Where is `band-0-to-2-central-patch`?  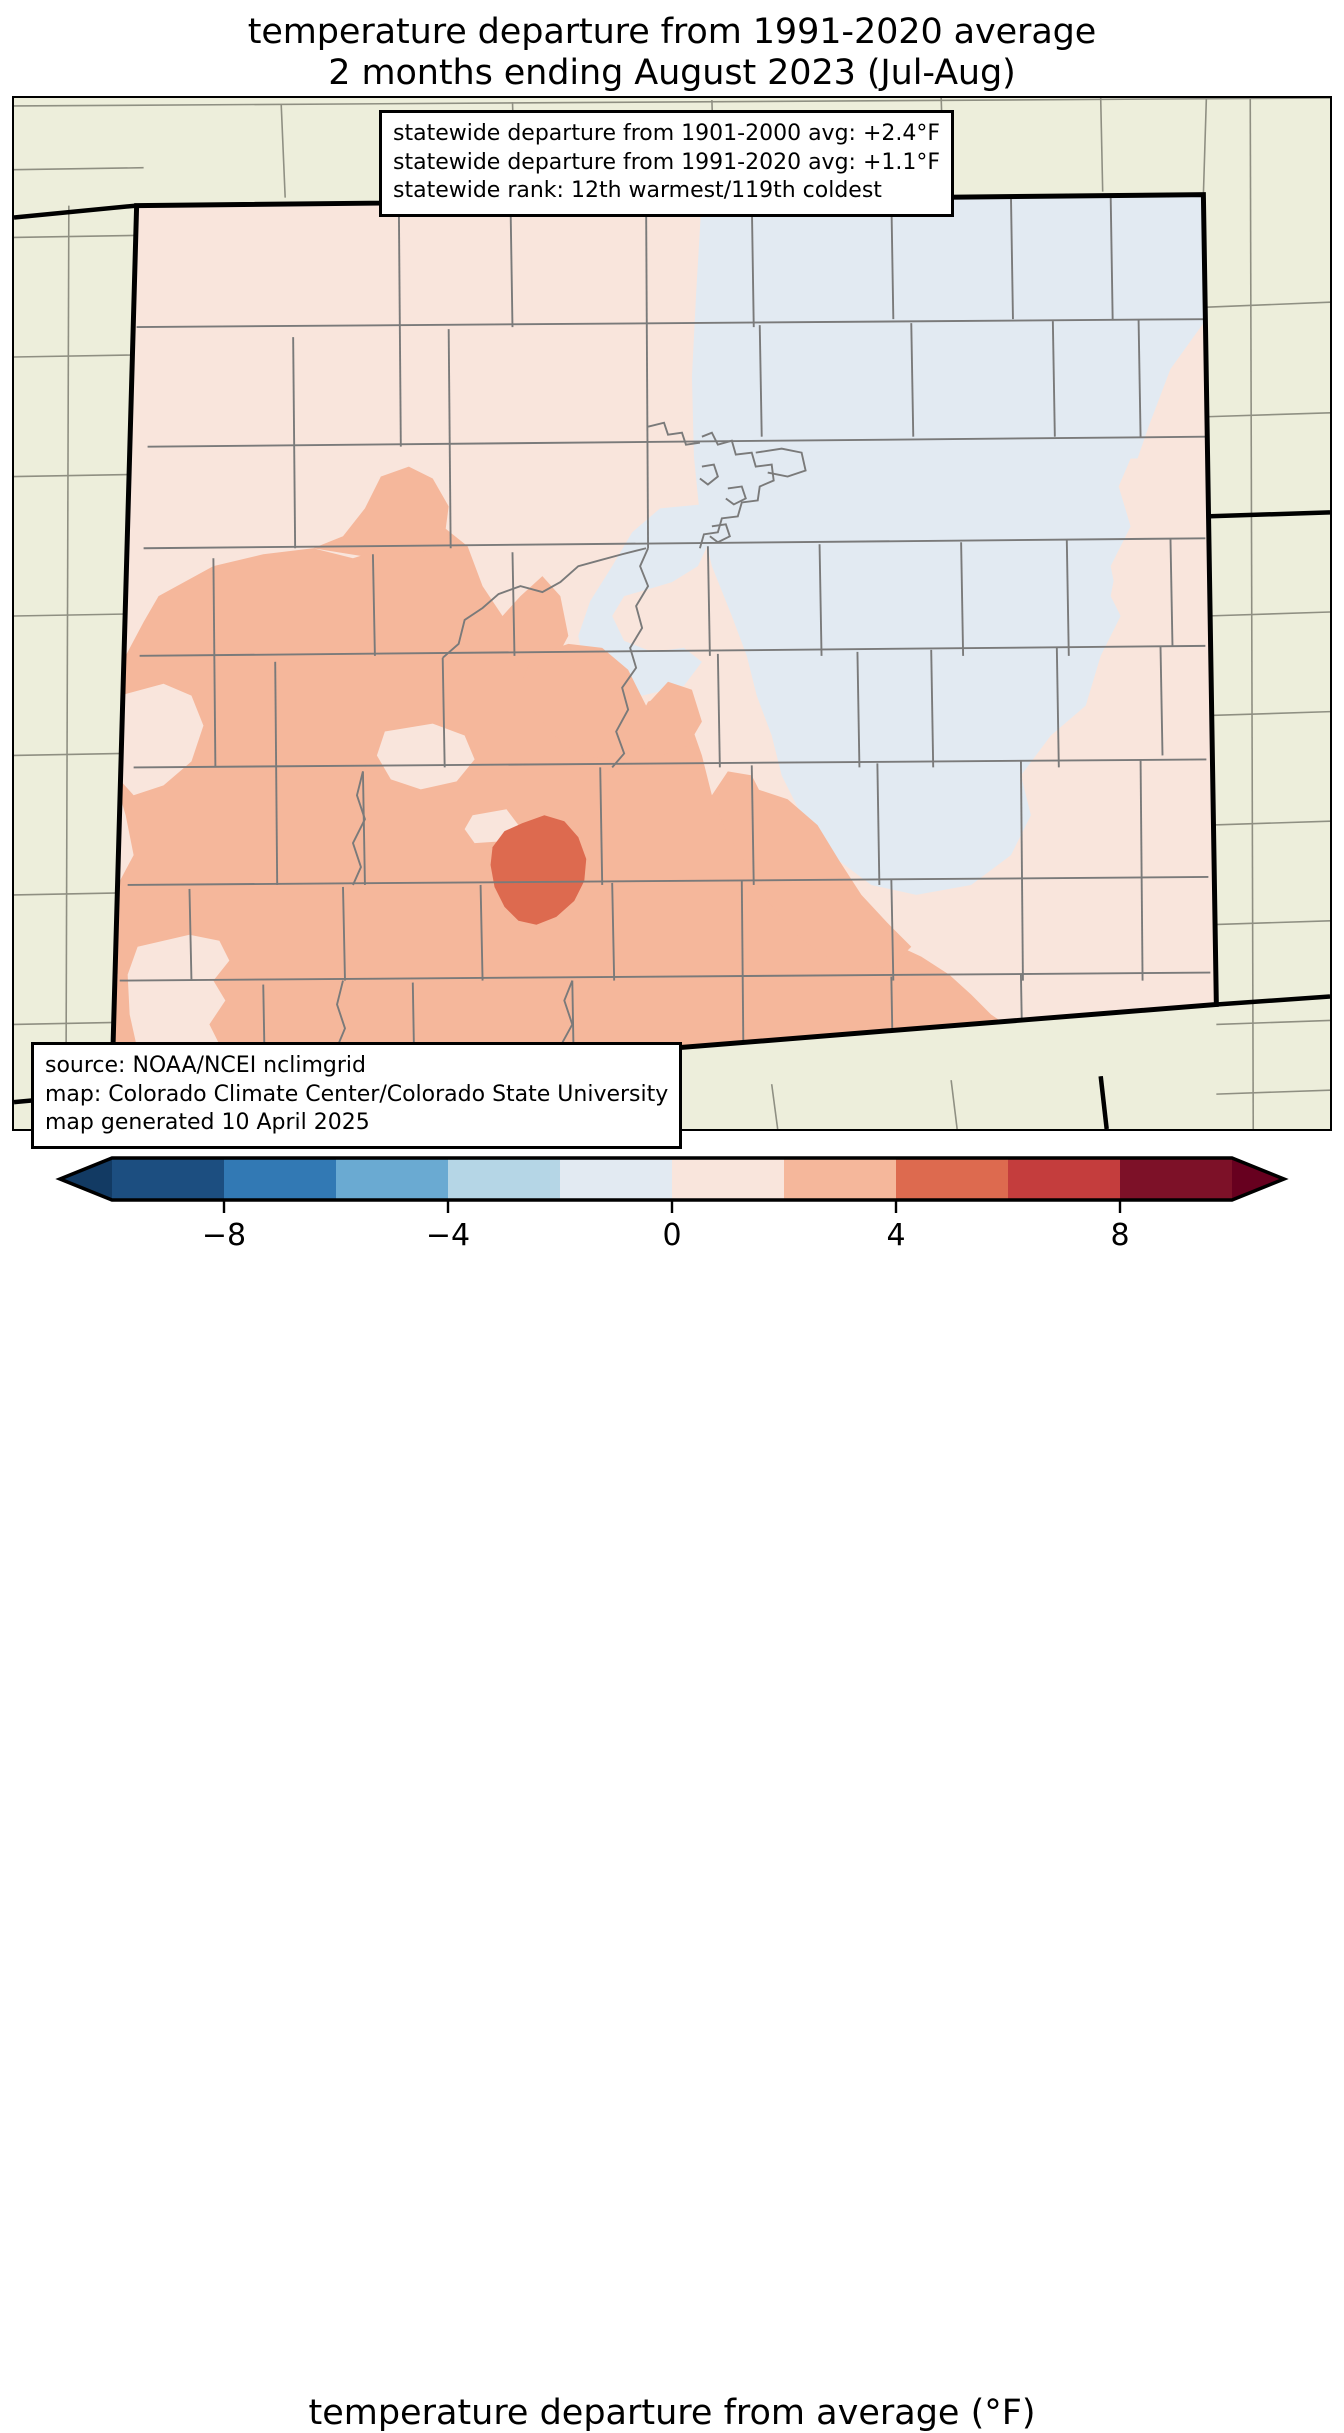
band-0-to-2-central-patch is located at coordinates (425, 756).